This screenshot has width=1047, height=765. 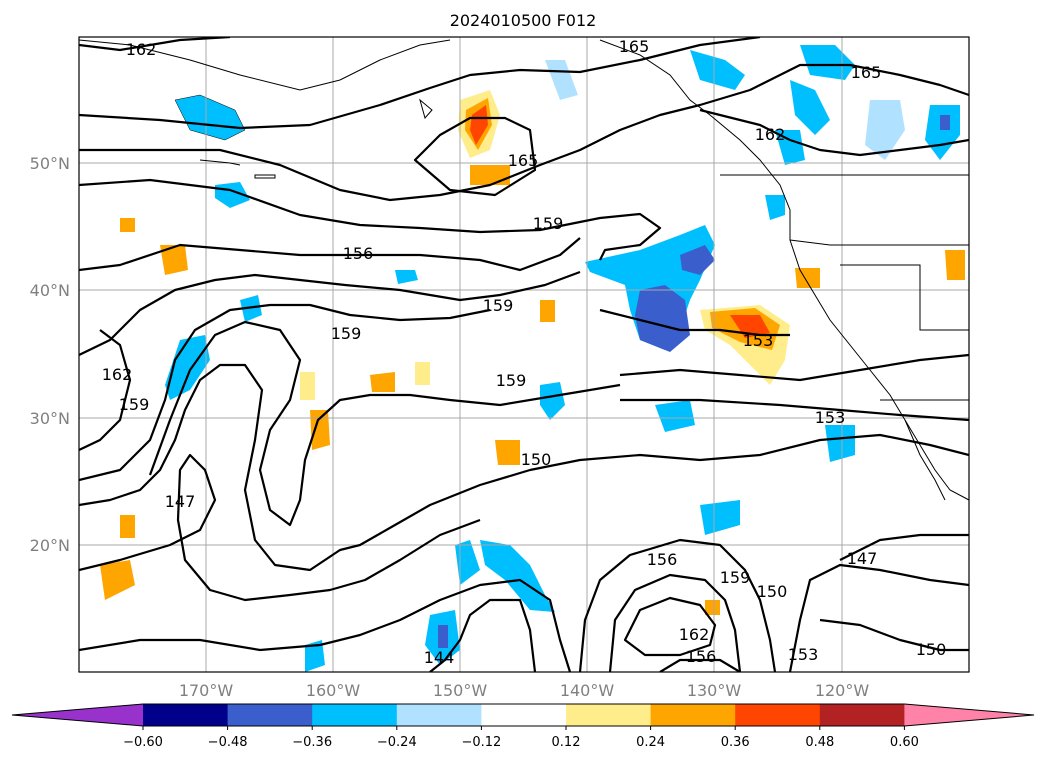 I want to click on lon-label-140w: 140°W, so click(x=587, y=690).